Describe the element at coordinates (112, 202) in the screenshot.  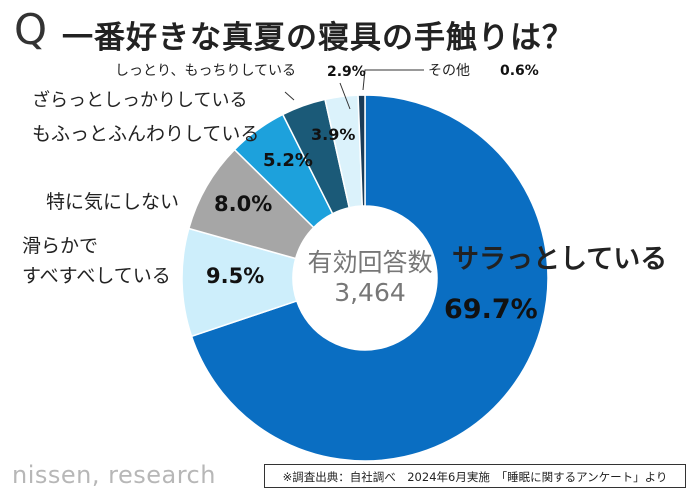
I see `category-label-2: 特に気にしない` at that location.